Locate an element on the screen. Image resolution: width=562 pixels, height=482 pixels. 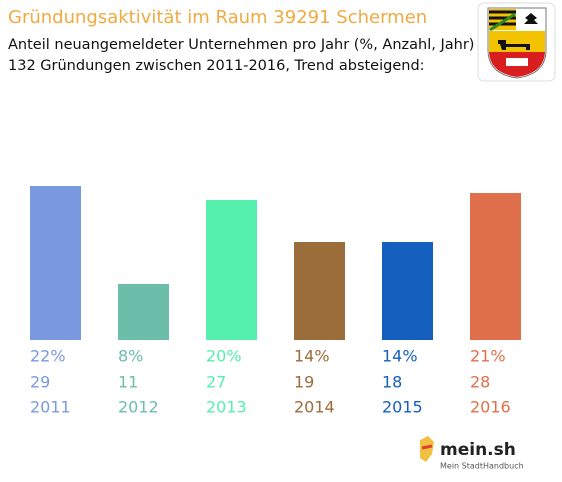
count-label: 27 is located at coordinates (216, 382).